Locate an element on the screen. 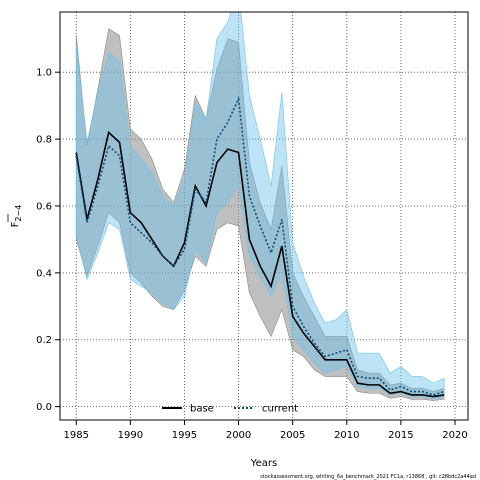 This screenshot has width=480, height=480. legend-label-current: current is located at coordinates (280, 409).